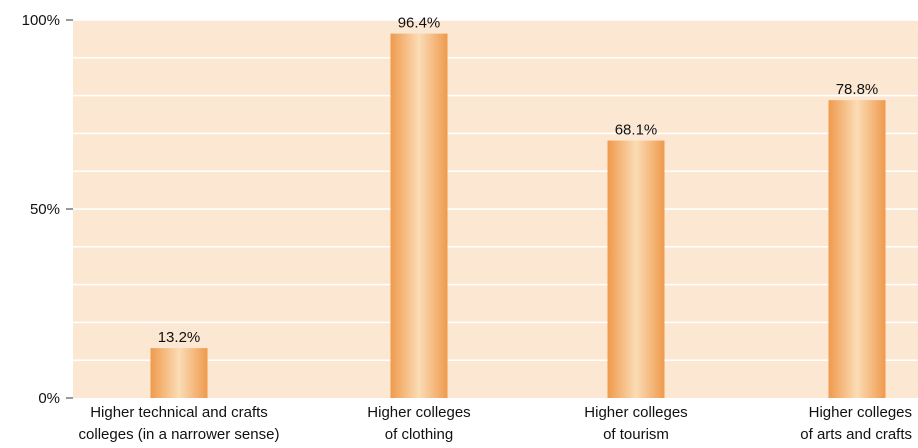 Image resolution: width=918 pixels, height=448 pixels. What do you see at coordinates (856, 434) in the screenshot?
I see `x-category-label: of arts and crafts` at bounding box center [856, 434].